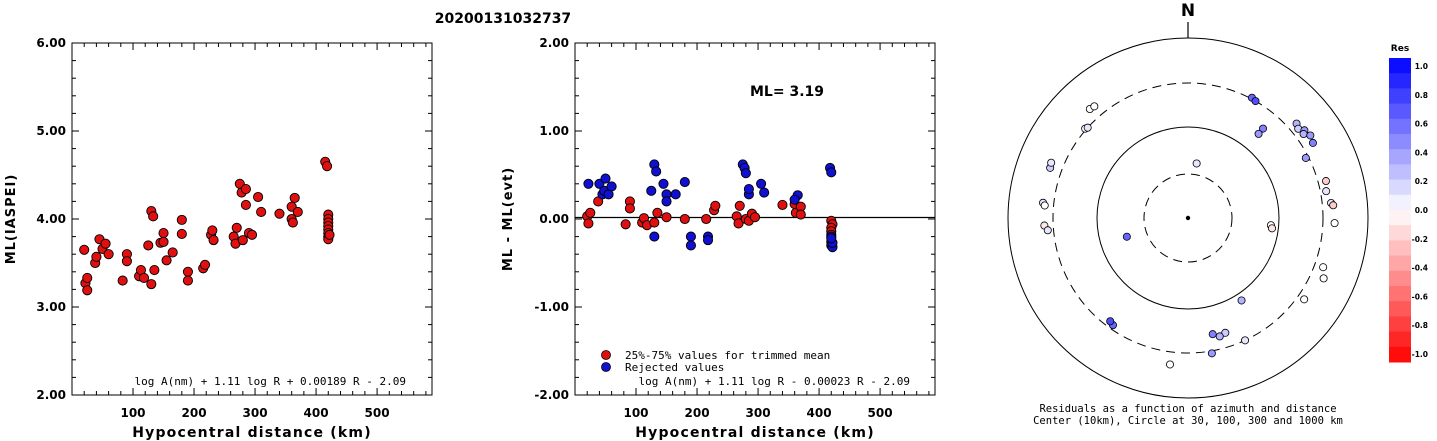 The height and width of the screenshot is (441, 1437). I want to click on colorbar-tick-label: 0.6, so click(1421, 124).